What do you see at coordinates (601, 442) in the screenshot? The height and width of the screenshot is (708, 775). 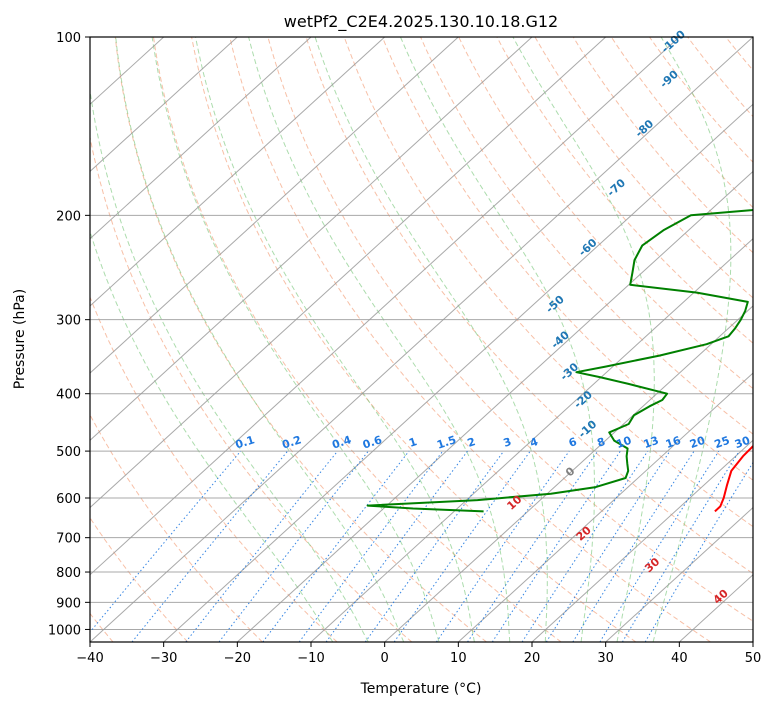 I see `mixing-ratio-label: 8` at bounding box center [601, 442].